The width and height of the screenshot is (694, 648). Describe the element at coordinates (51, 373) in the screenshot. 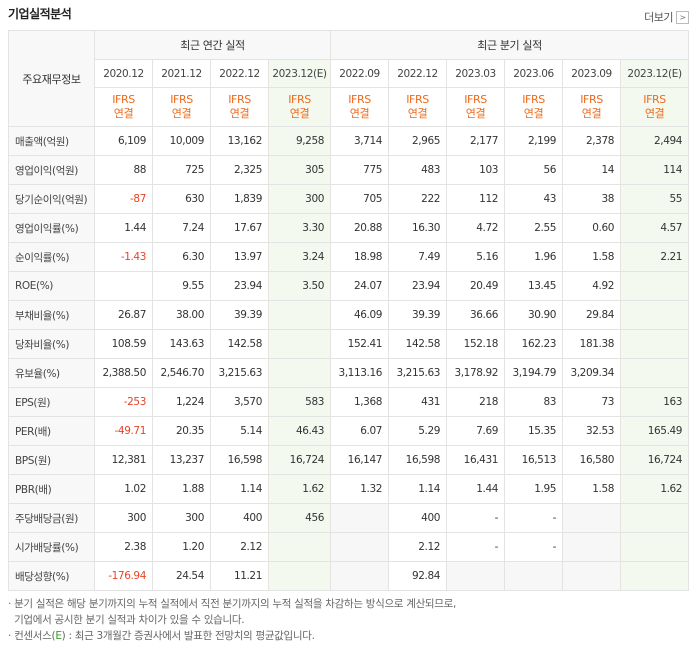

I see `row-label: 유보율(%)` at that location.